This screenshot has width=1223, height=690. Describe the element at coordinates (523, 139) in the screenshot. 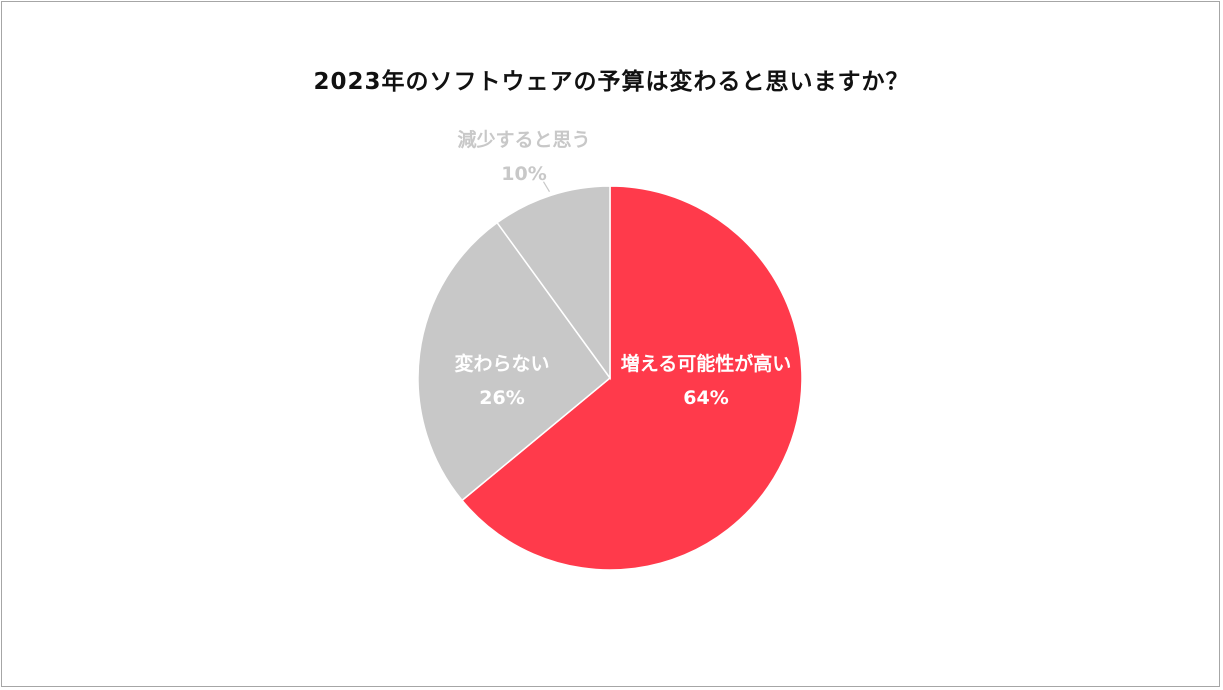

I see `slice-label: 減少すると思う` at that location.